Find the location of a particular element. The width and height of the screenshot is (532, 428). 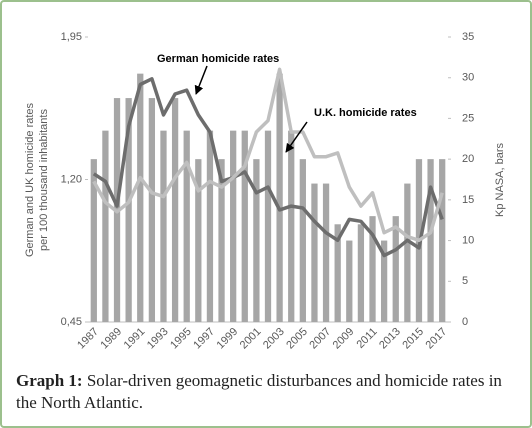

y2-tick-label: 20 is located at coordinates (468, 159).